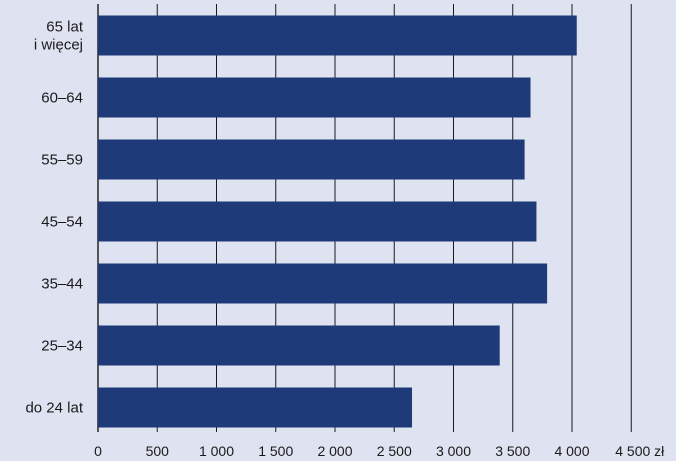  I want to click on x-tick-label: 4 000, so click(571, 451).